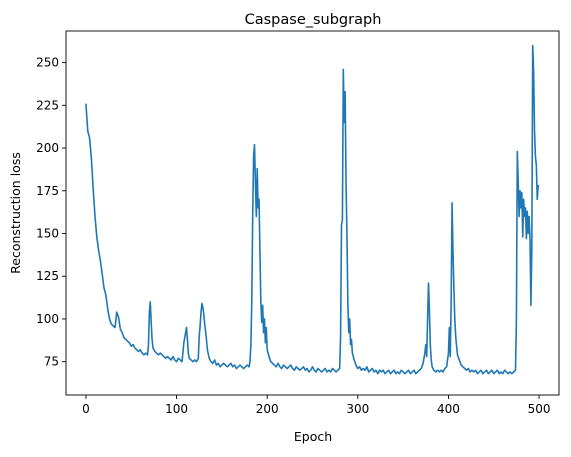 The image size is (571, 457). What do you see at coordinates (86, 409) in the screenshot?
I see `x-tick-label: 0` at bounding box center [86, 409].